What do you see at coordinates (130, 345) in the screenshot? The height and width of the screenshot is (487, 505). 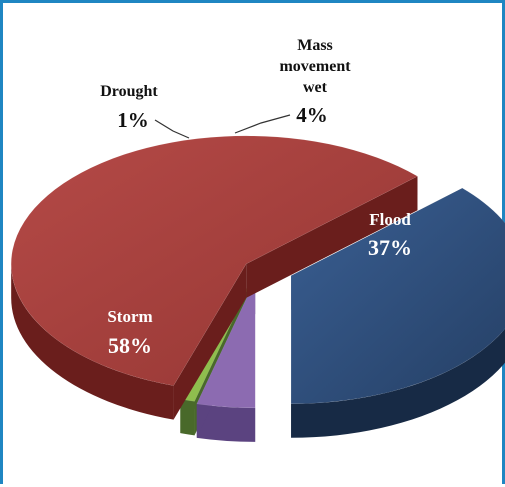 I see `label-storm-value: 58%` at bounding box center [130, 345].